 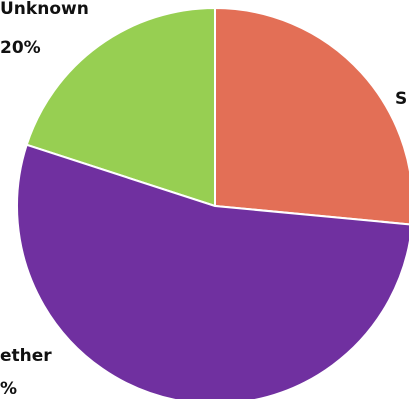 I want to click on slice-value-unknown: 20%, so click(x=20, y=48).